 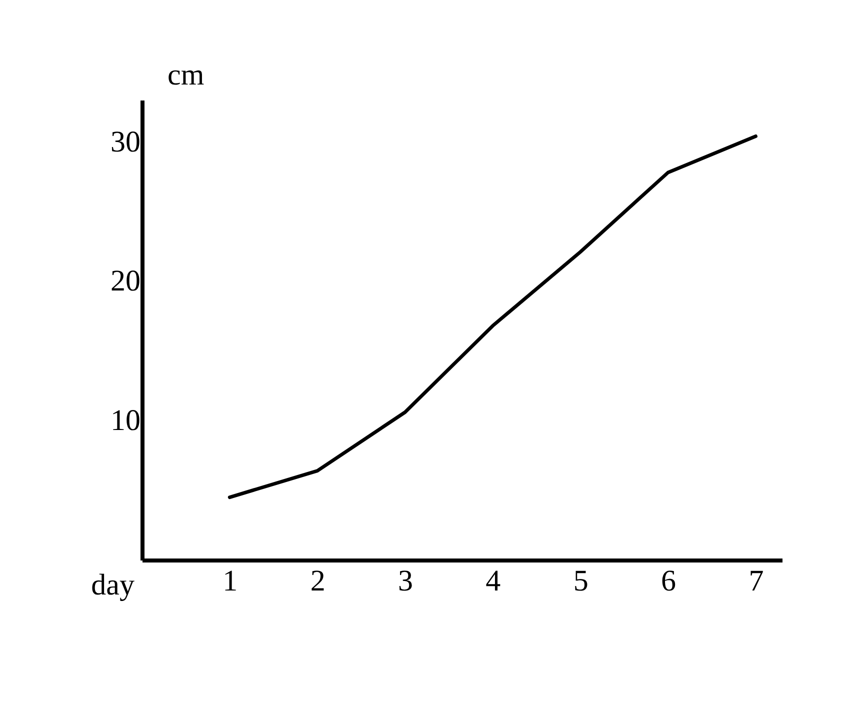 What do you see at coordinates (125, 141) in the screenshot?
I see `y-tick-label: 30` at bounding box center [125, 141].